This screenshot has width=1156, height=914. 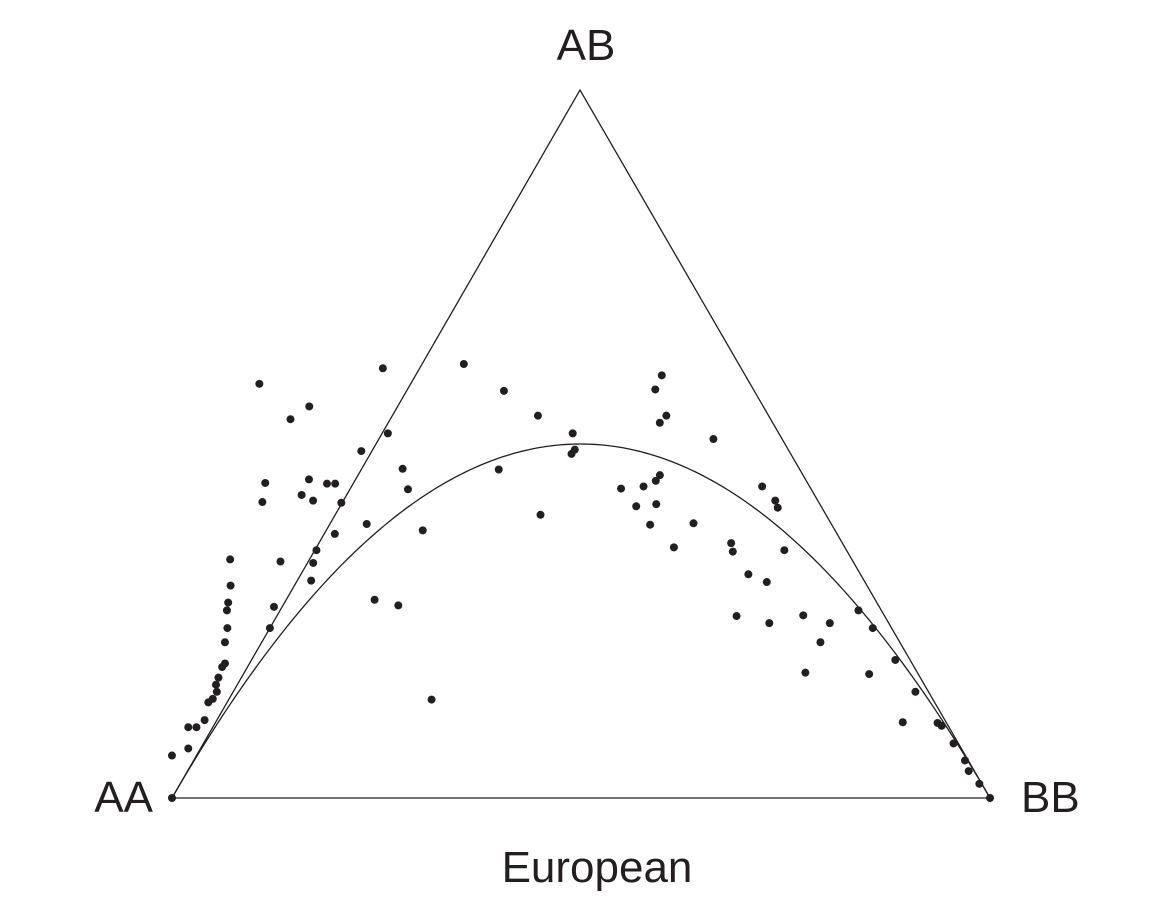 What do you see at coordinates (597, 867) in the screenshot?
I see `chart-title: European` at bounding box center [597, 867].